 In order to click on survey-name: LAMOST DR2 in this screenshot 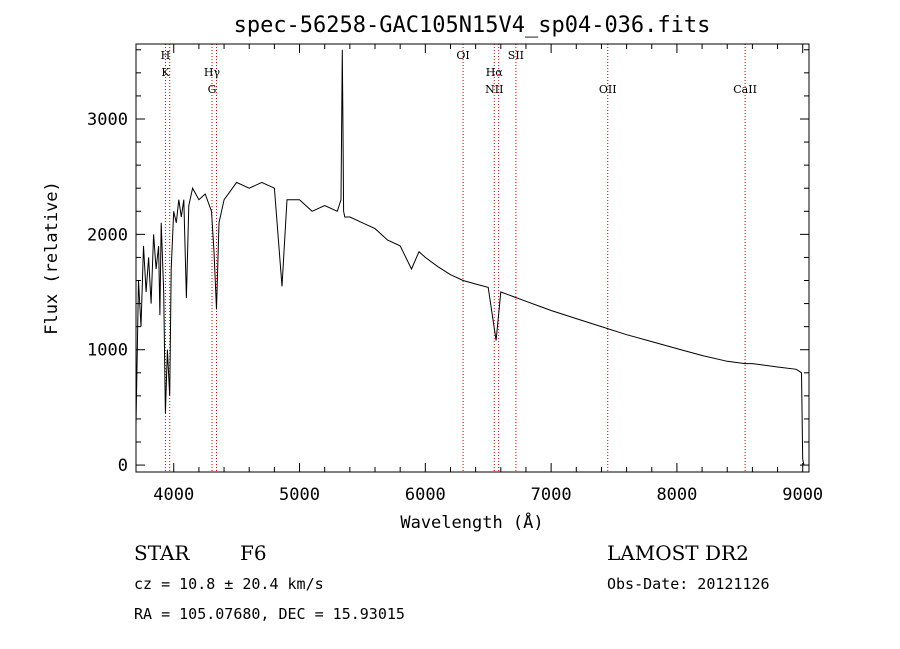, I will do `click(678, 553)`.